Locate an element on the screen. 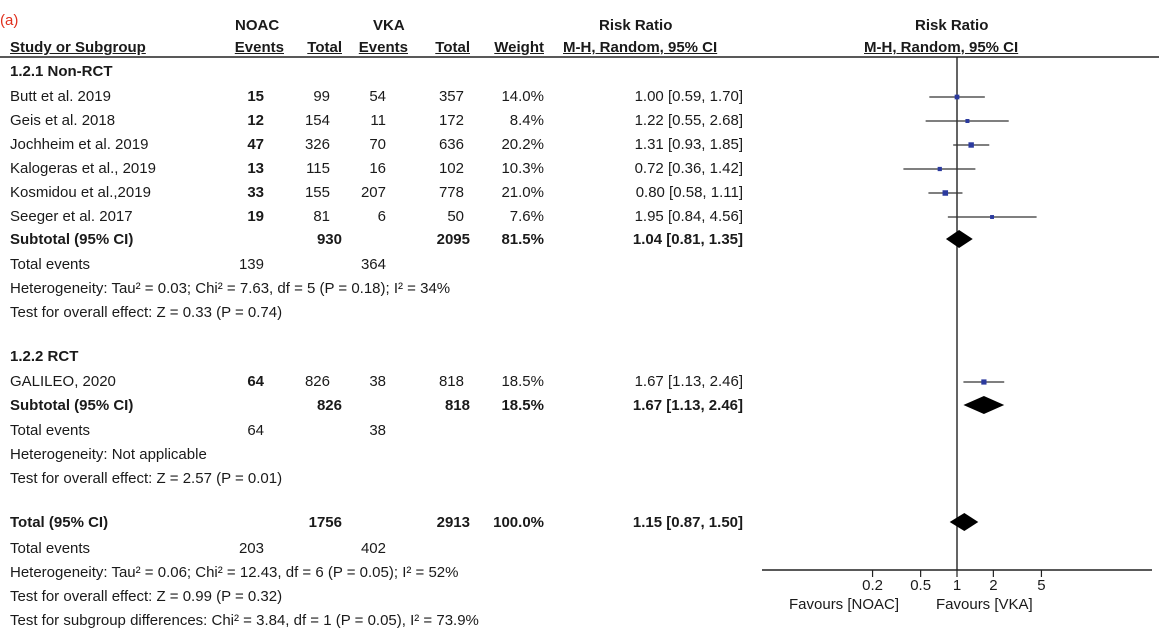  study-weight: 18.5% is located at coordinates (522, 381).